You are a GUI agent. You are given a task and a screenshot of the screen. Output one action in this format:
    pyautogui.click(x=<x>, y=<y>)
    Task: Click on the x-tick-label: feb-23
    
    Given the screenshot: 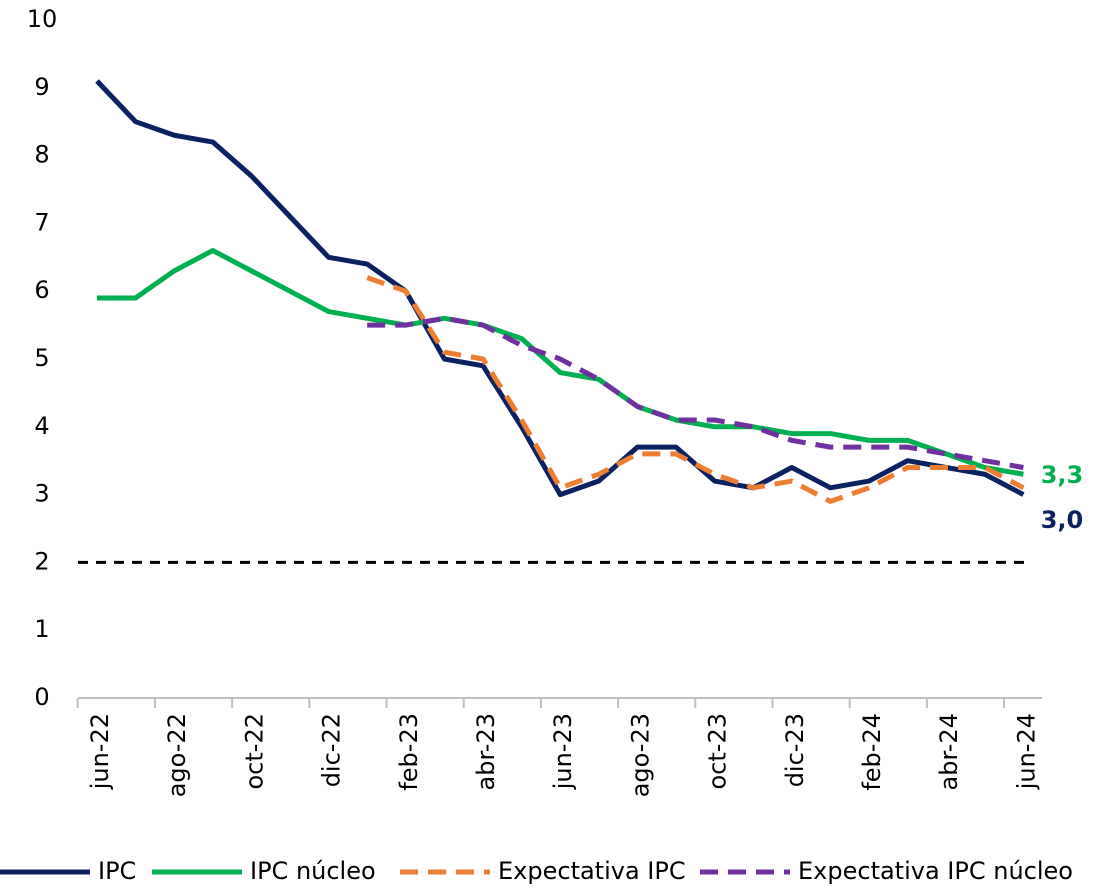 What is the action you would take?
    pyautogui.click(x=409, y=752)
    